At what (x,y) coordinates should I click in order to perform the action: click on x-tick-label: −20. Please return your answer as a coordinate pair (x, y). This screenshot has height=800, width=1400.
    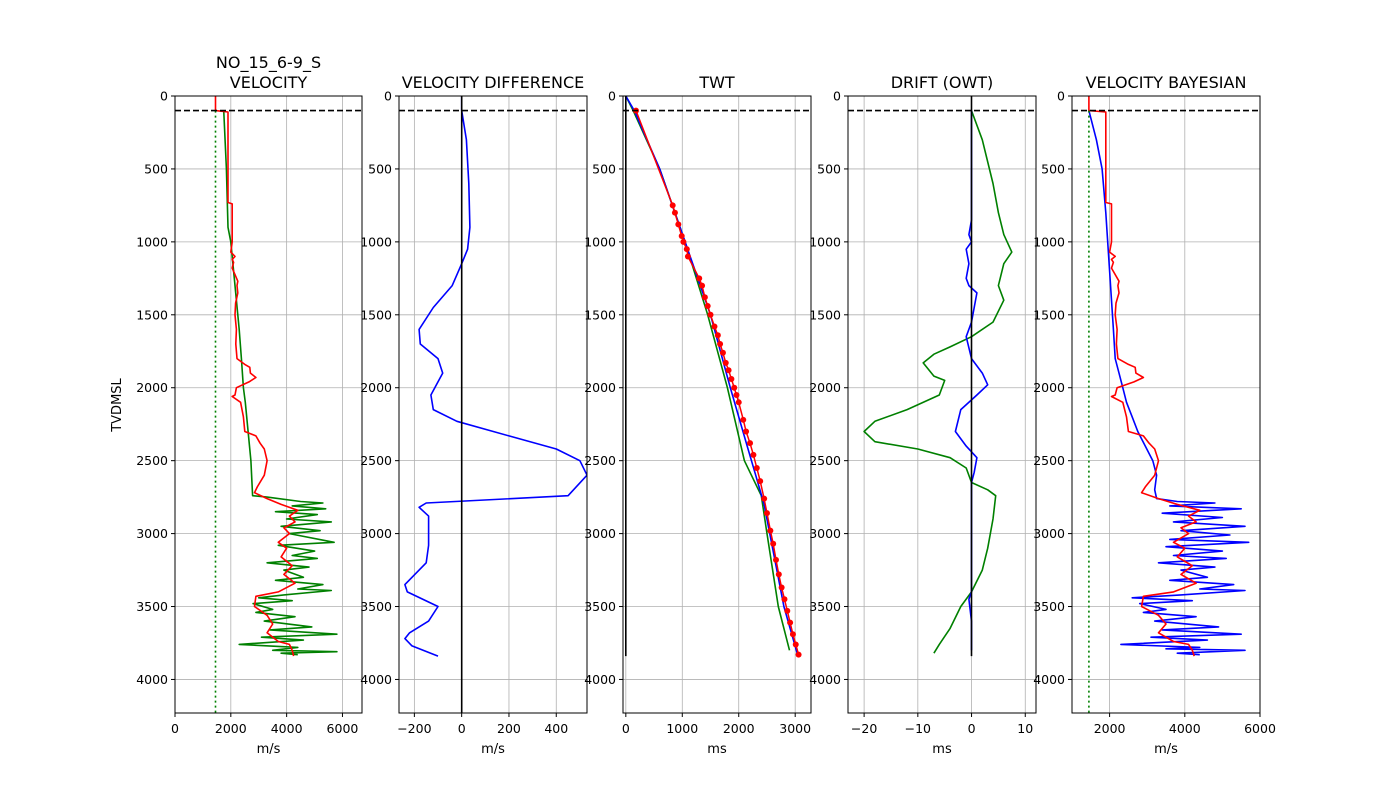
    Looking at the image, I should click on (864, 728).